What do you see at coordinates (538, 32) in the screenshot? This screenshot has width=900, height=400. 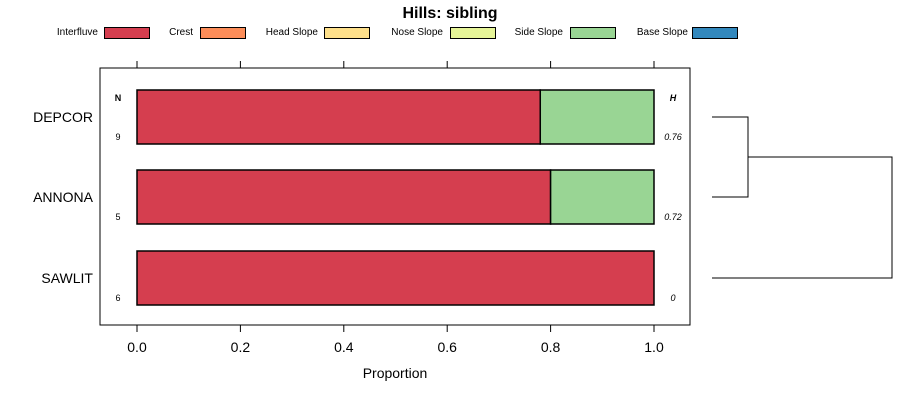 I see `legend-label: Side Slope` at bounding box center [538, 32].